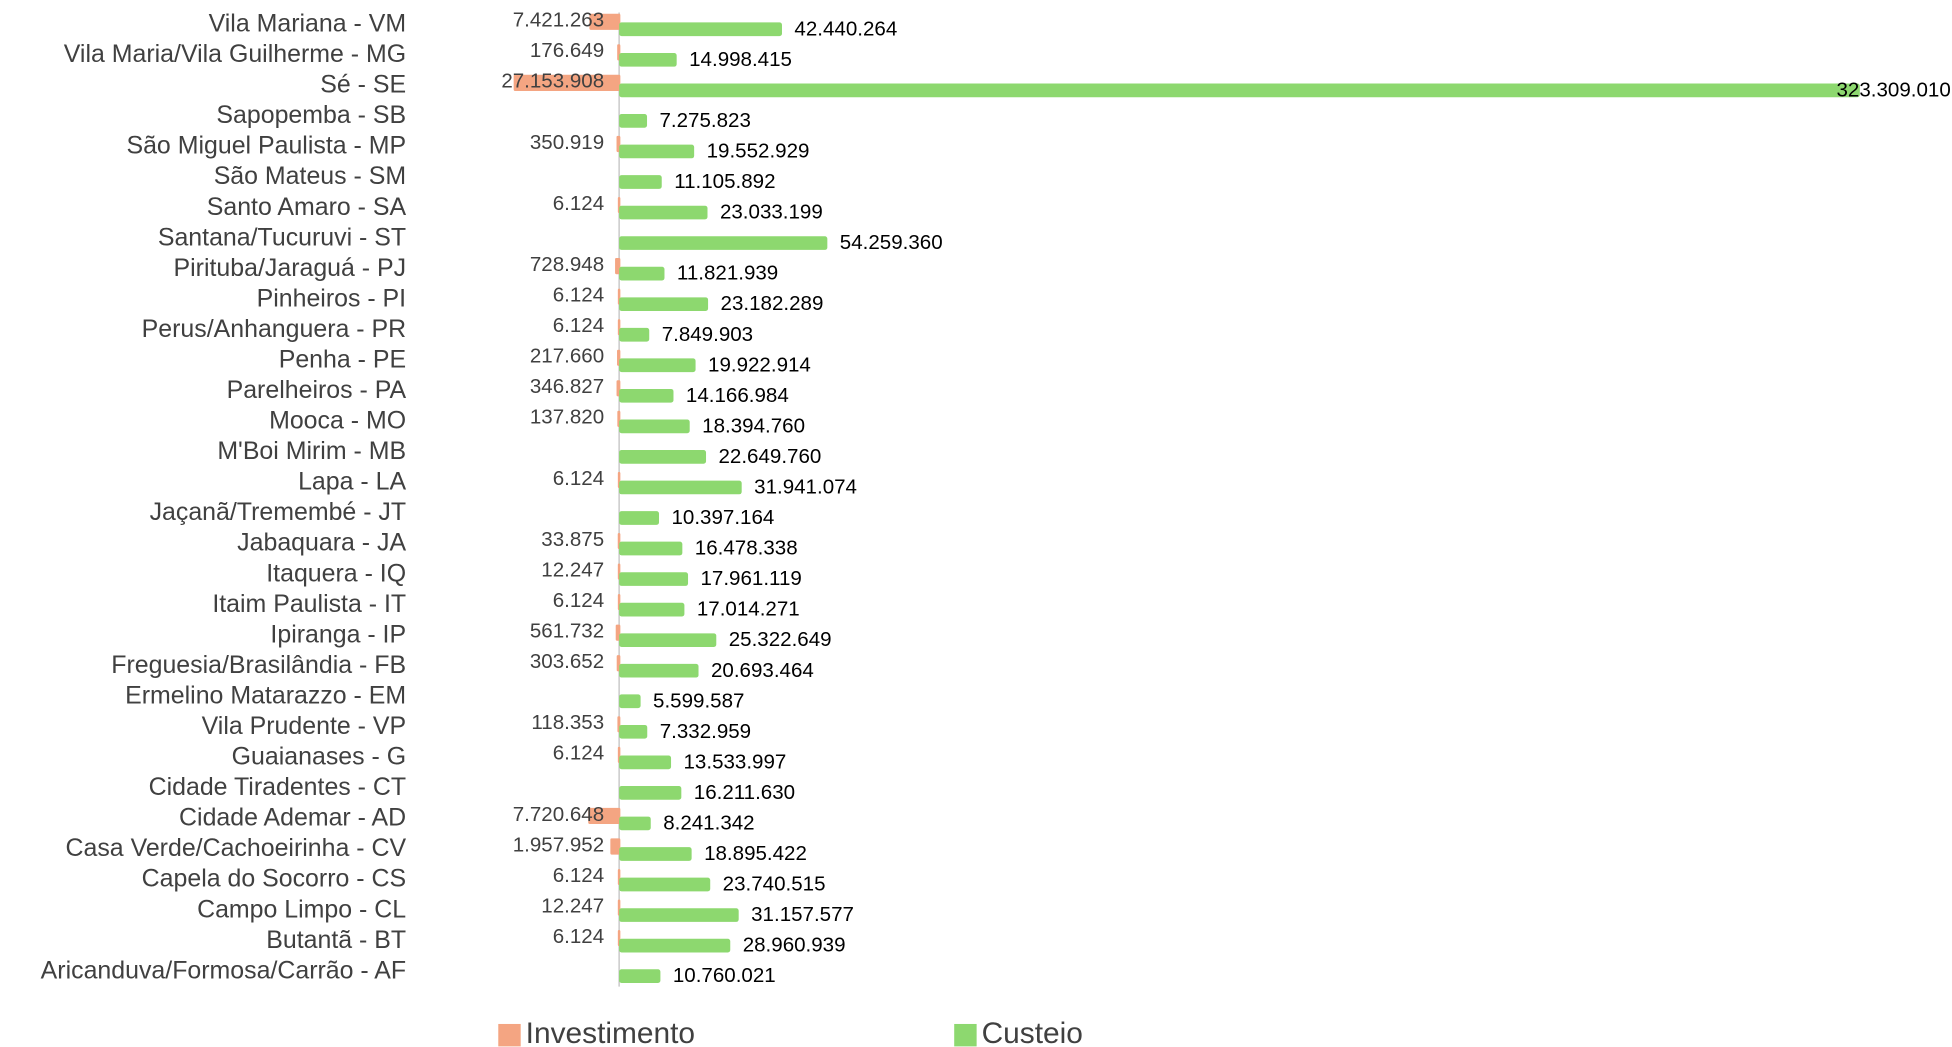 This screenshot has height=1047, width=1952. I want to click on category-label: Casa Verde/Cachoeirinha - CV, so click(236, 848).